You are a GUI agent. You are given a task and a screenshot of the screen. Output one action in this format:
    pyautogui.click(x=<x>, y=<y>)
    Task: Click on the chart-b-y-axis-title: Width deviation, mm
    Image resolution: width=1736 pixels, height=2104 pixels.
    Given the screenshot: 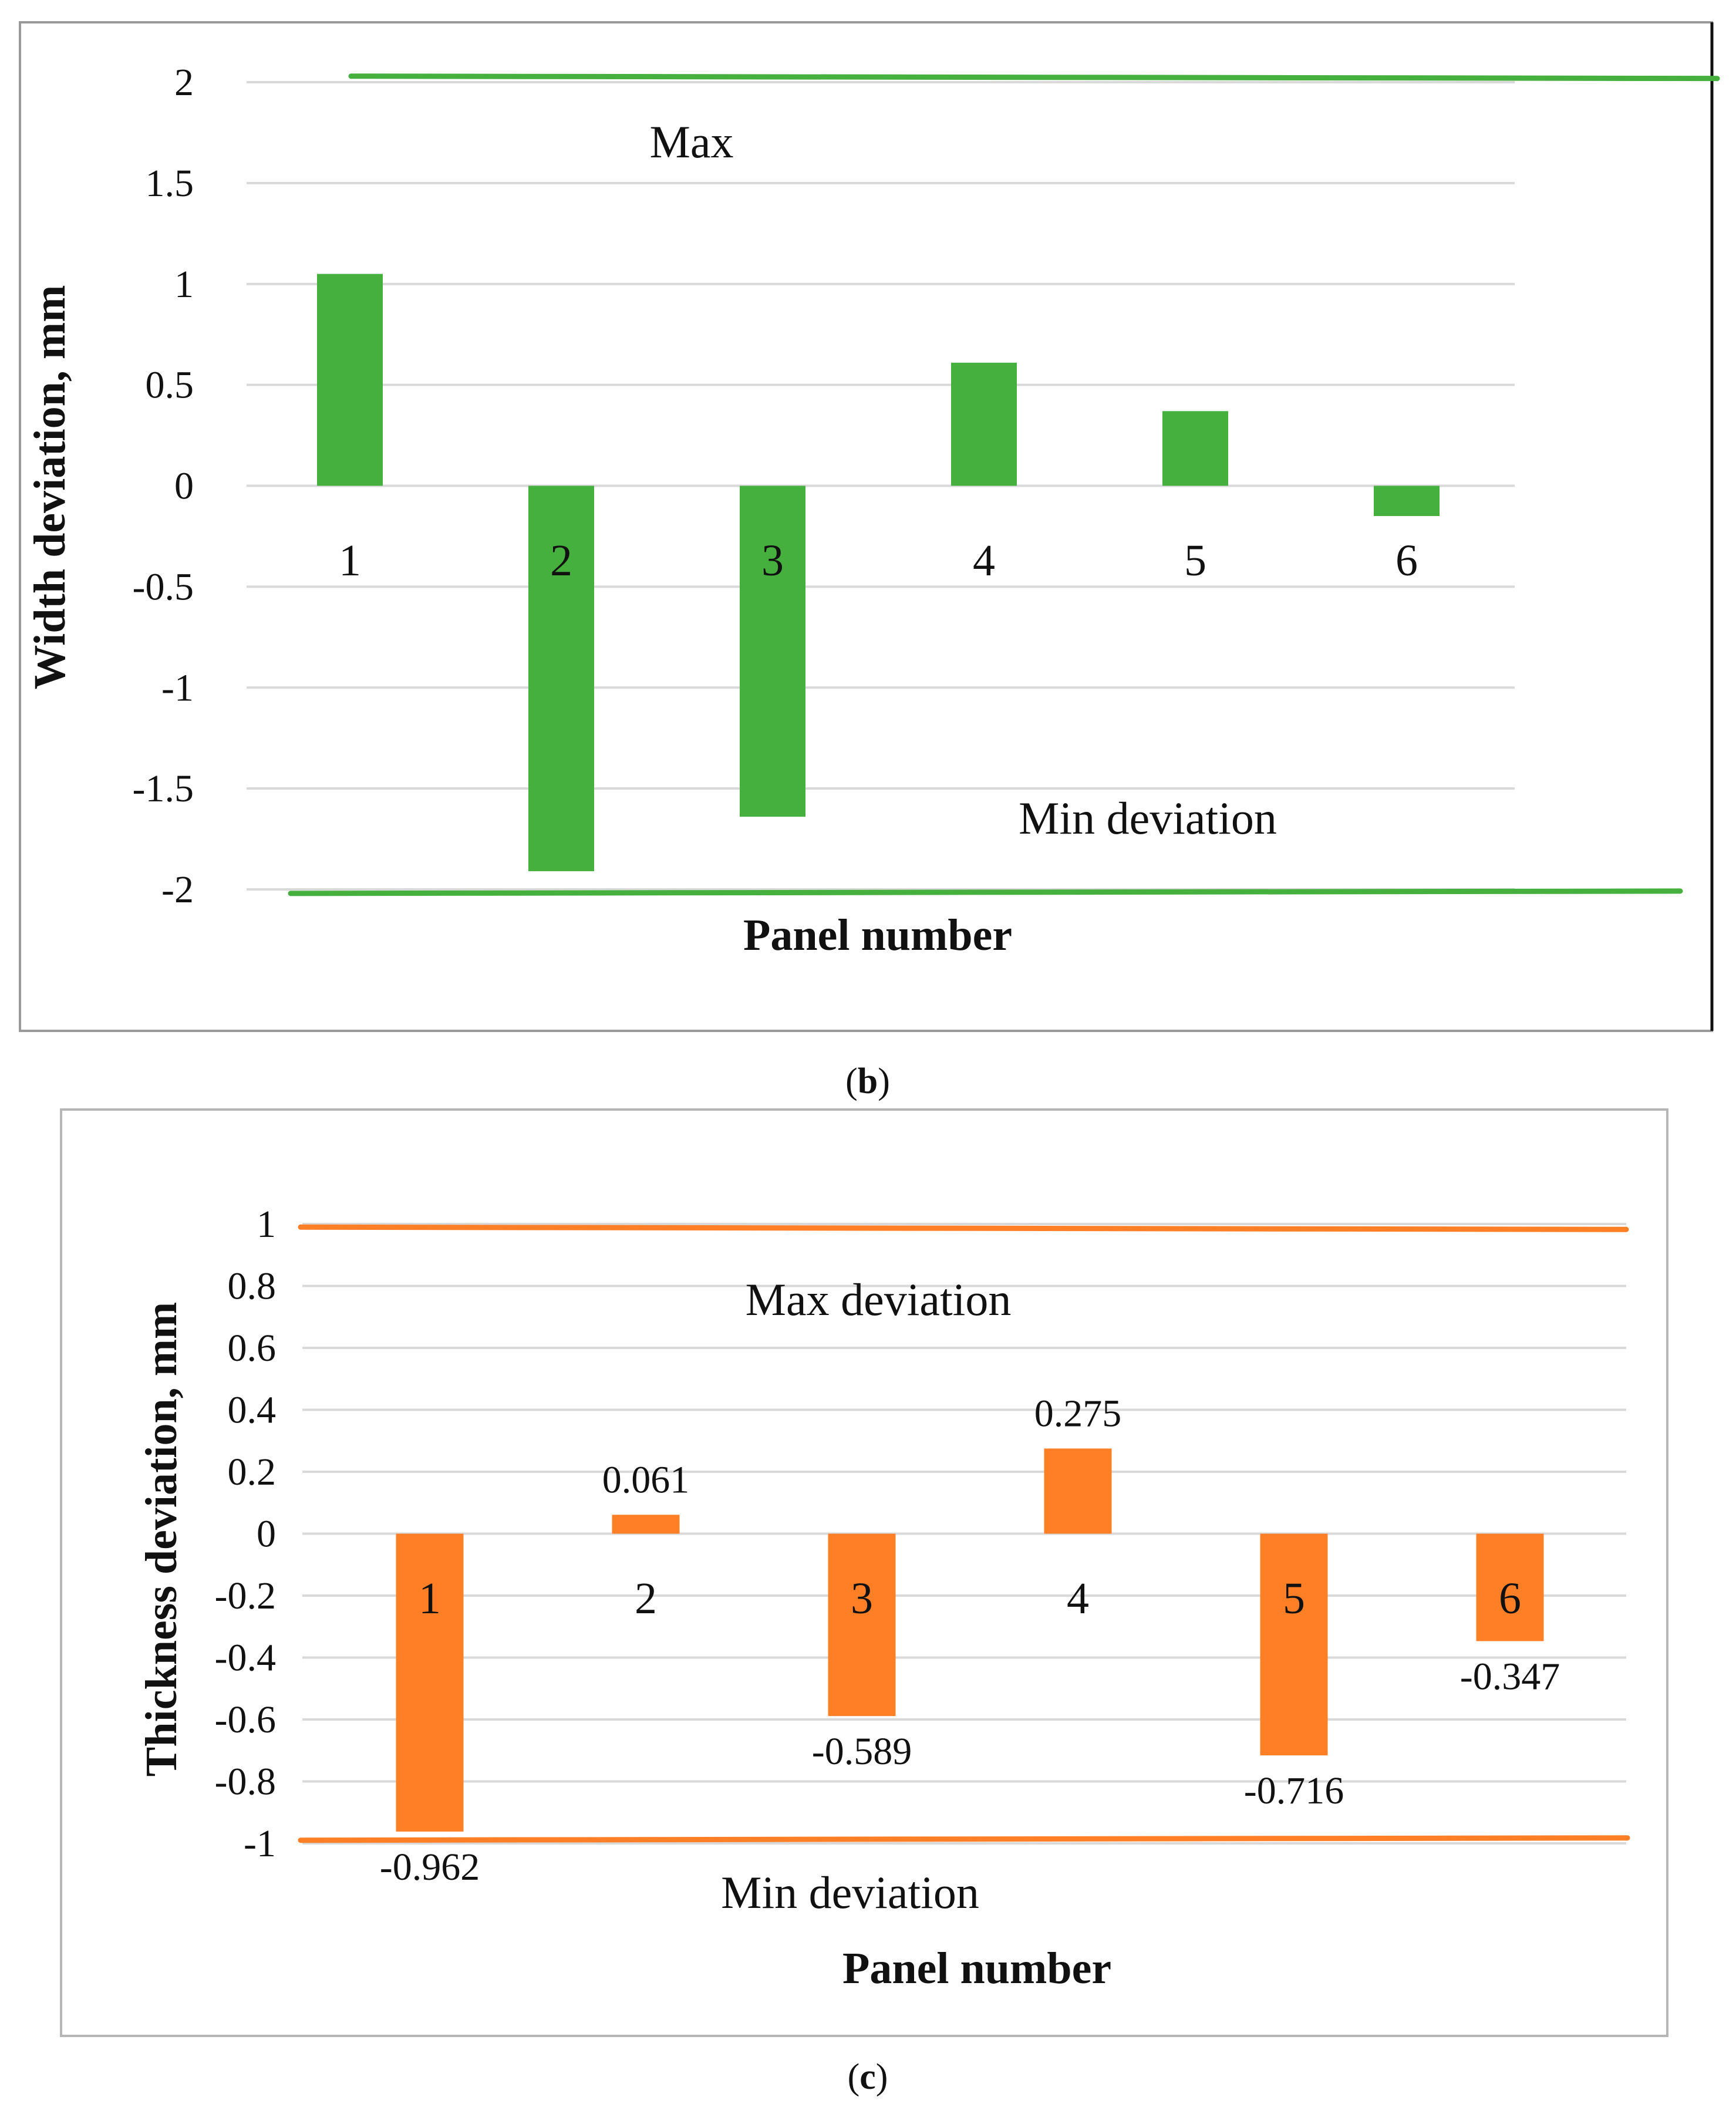 What is the action you would take?
    pyautogui.click(x=50, y=487)
    